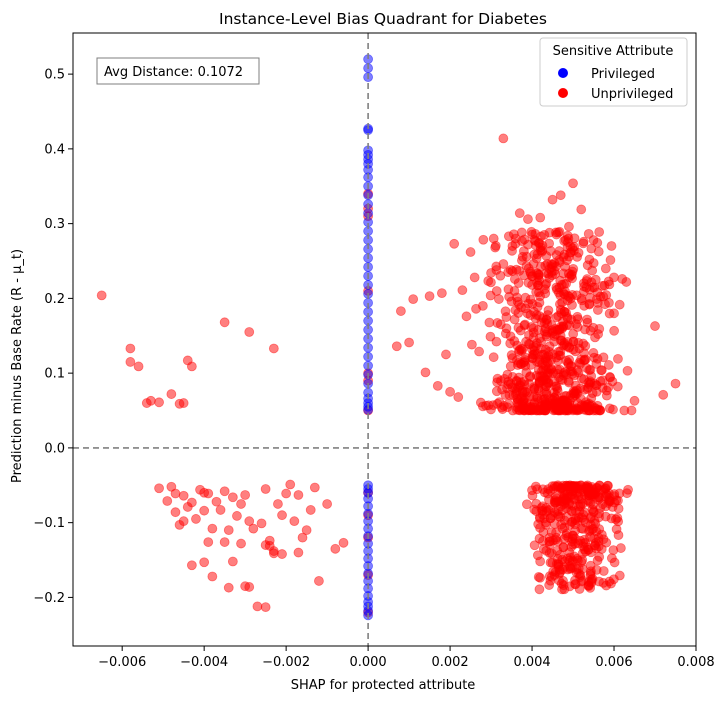 The image size is (721, 701). I want to click on x-tick-label: 0.000, so click(367, 662).